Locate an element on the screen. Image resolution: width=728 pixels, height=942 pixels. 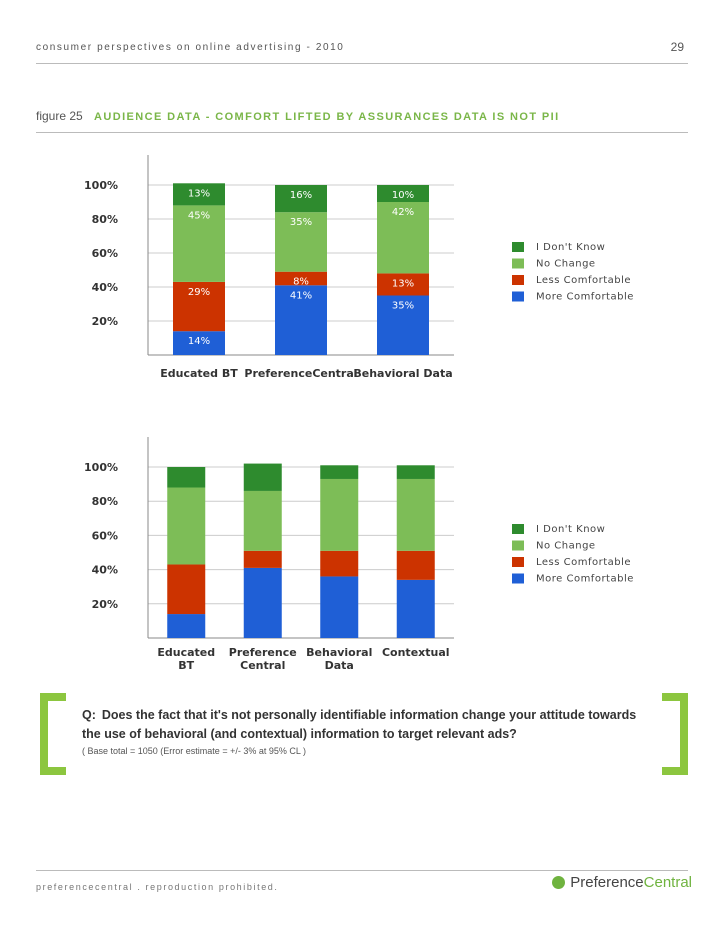
data-label: 14% is located at coordinates (199, 341).